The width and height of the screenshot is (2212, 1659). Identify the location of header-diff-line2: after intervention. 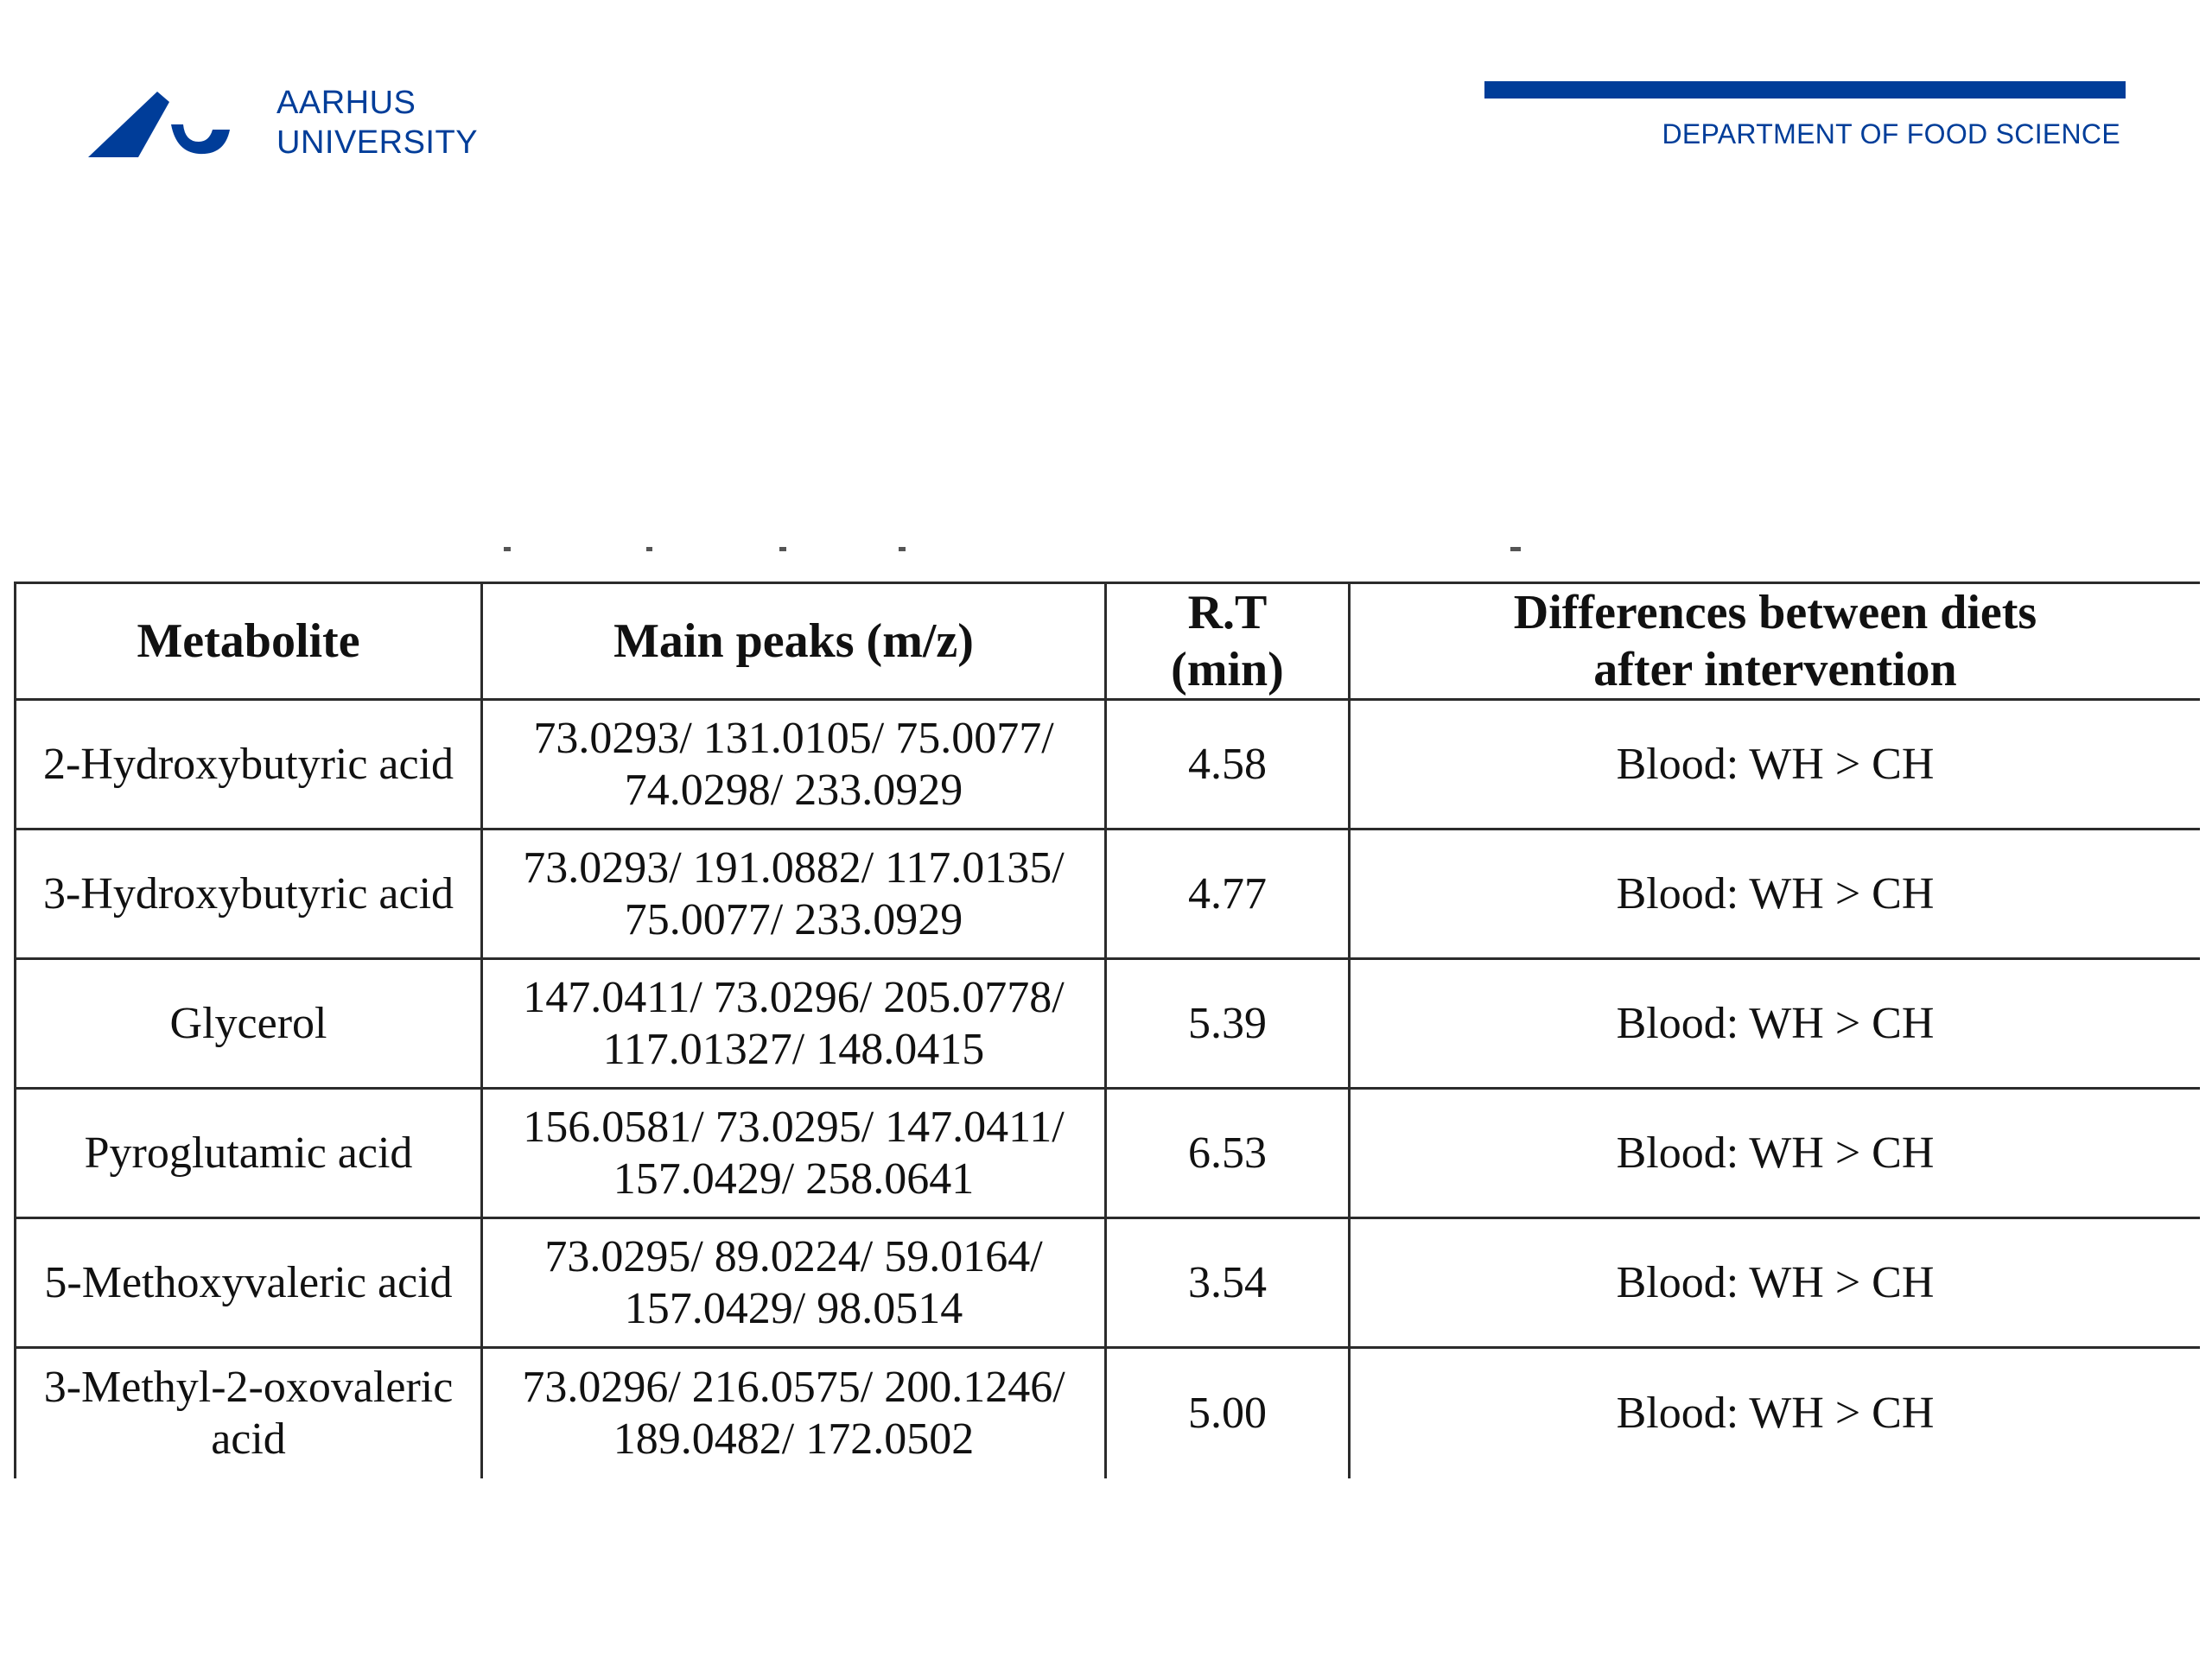
(1775, 669).